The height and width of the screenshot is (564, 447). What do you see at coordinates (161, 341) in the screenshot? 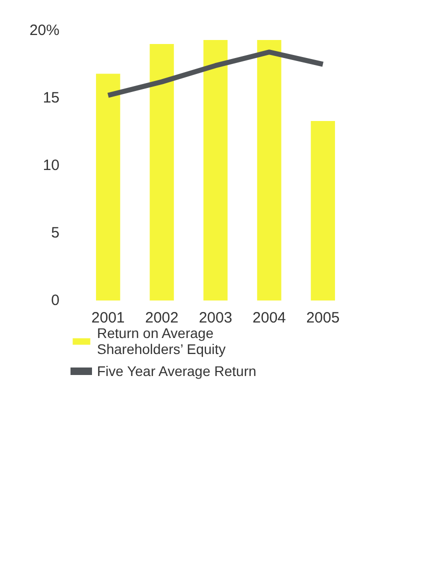
I see `legend-label: Return on Average Shareholders’ Equity` at bounding box center [161, 341].